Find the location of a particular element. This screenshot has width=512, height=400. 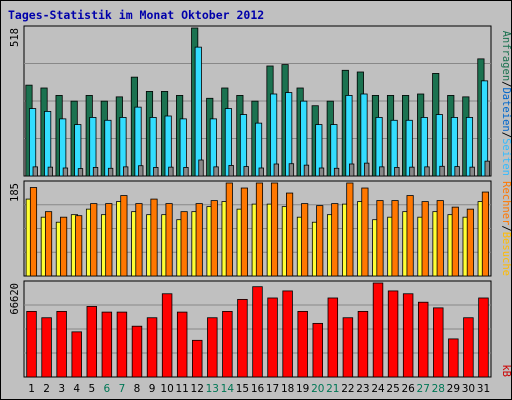

x-tick-label: 14 is located at coordinates (228, 389).